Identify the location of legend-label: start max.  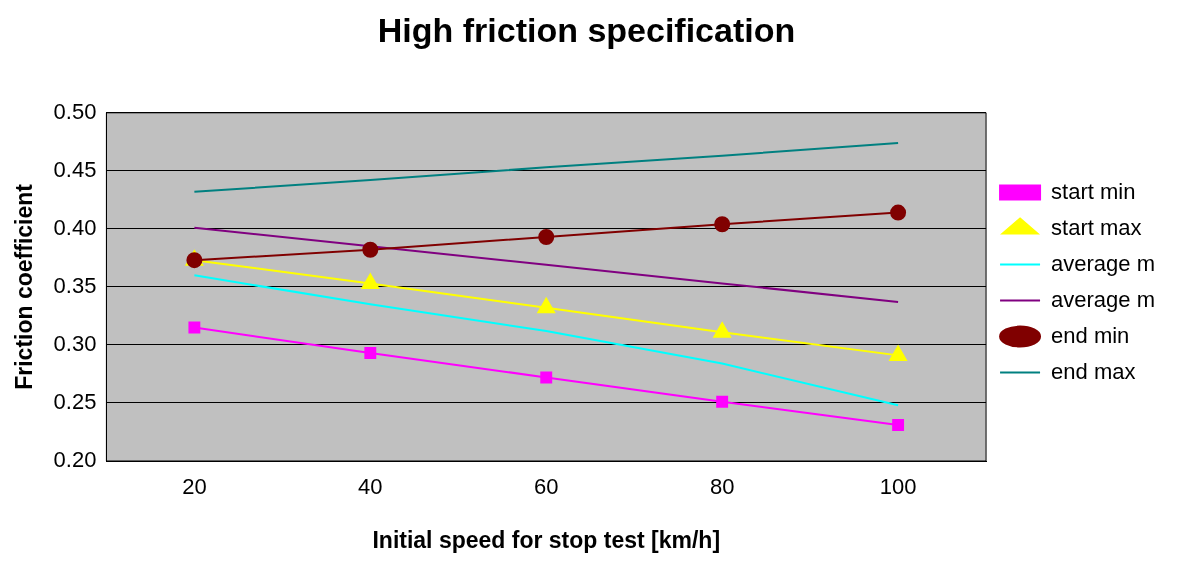
(1096, 227).